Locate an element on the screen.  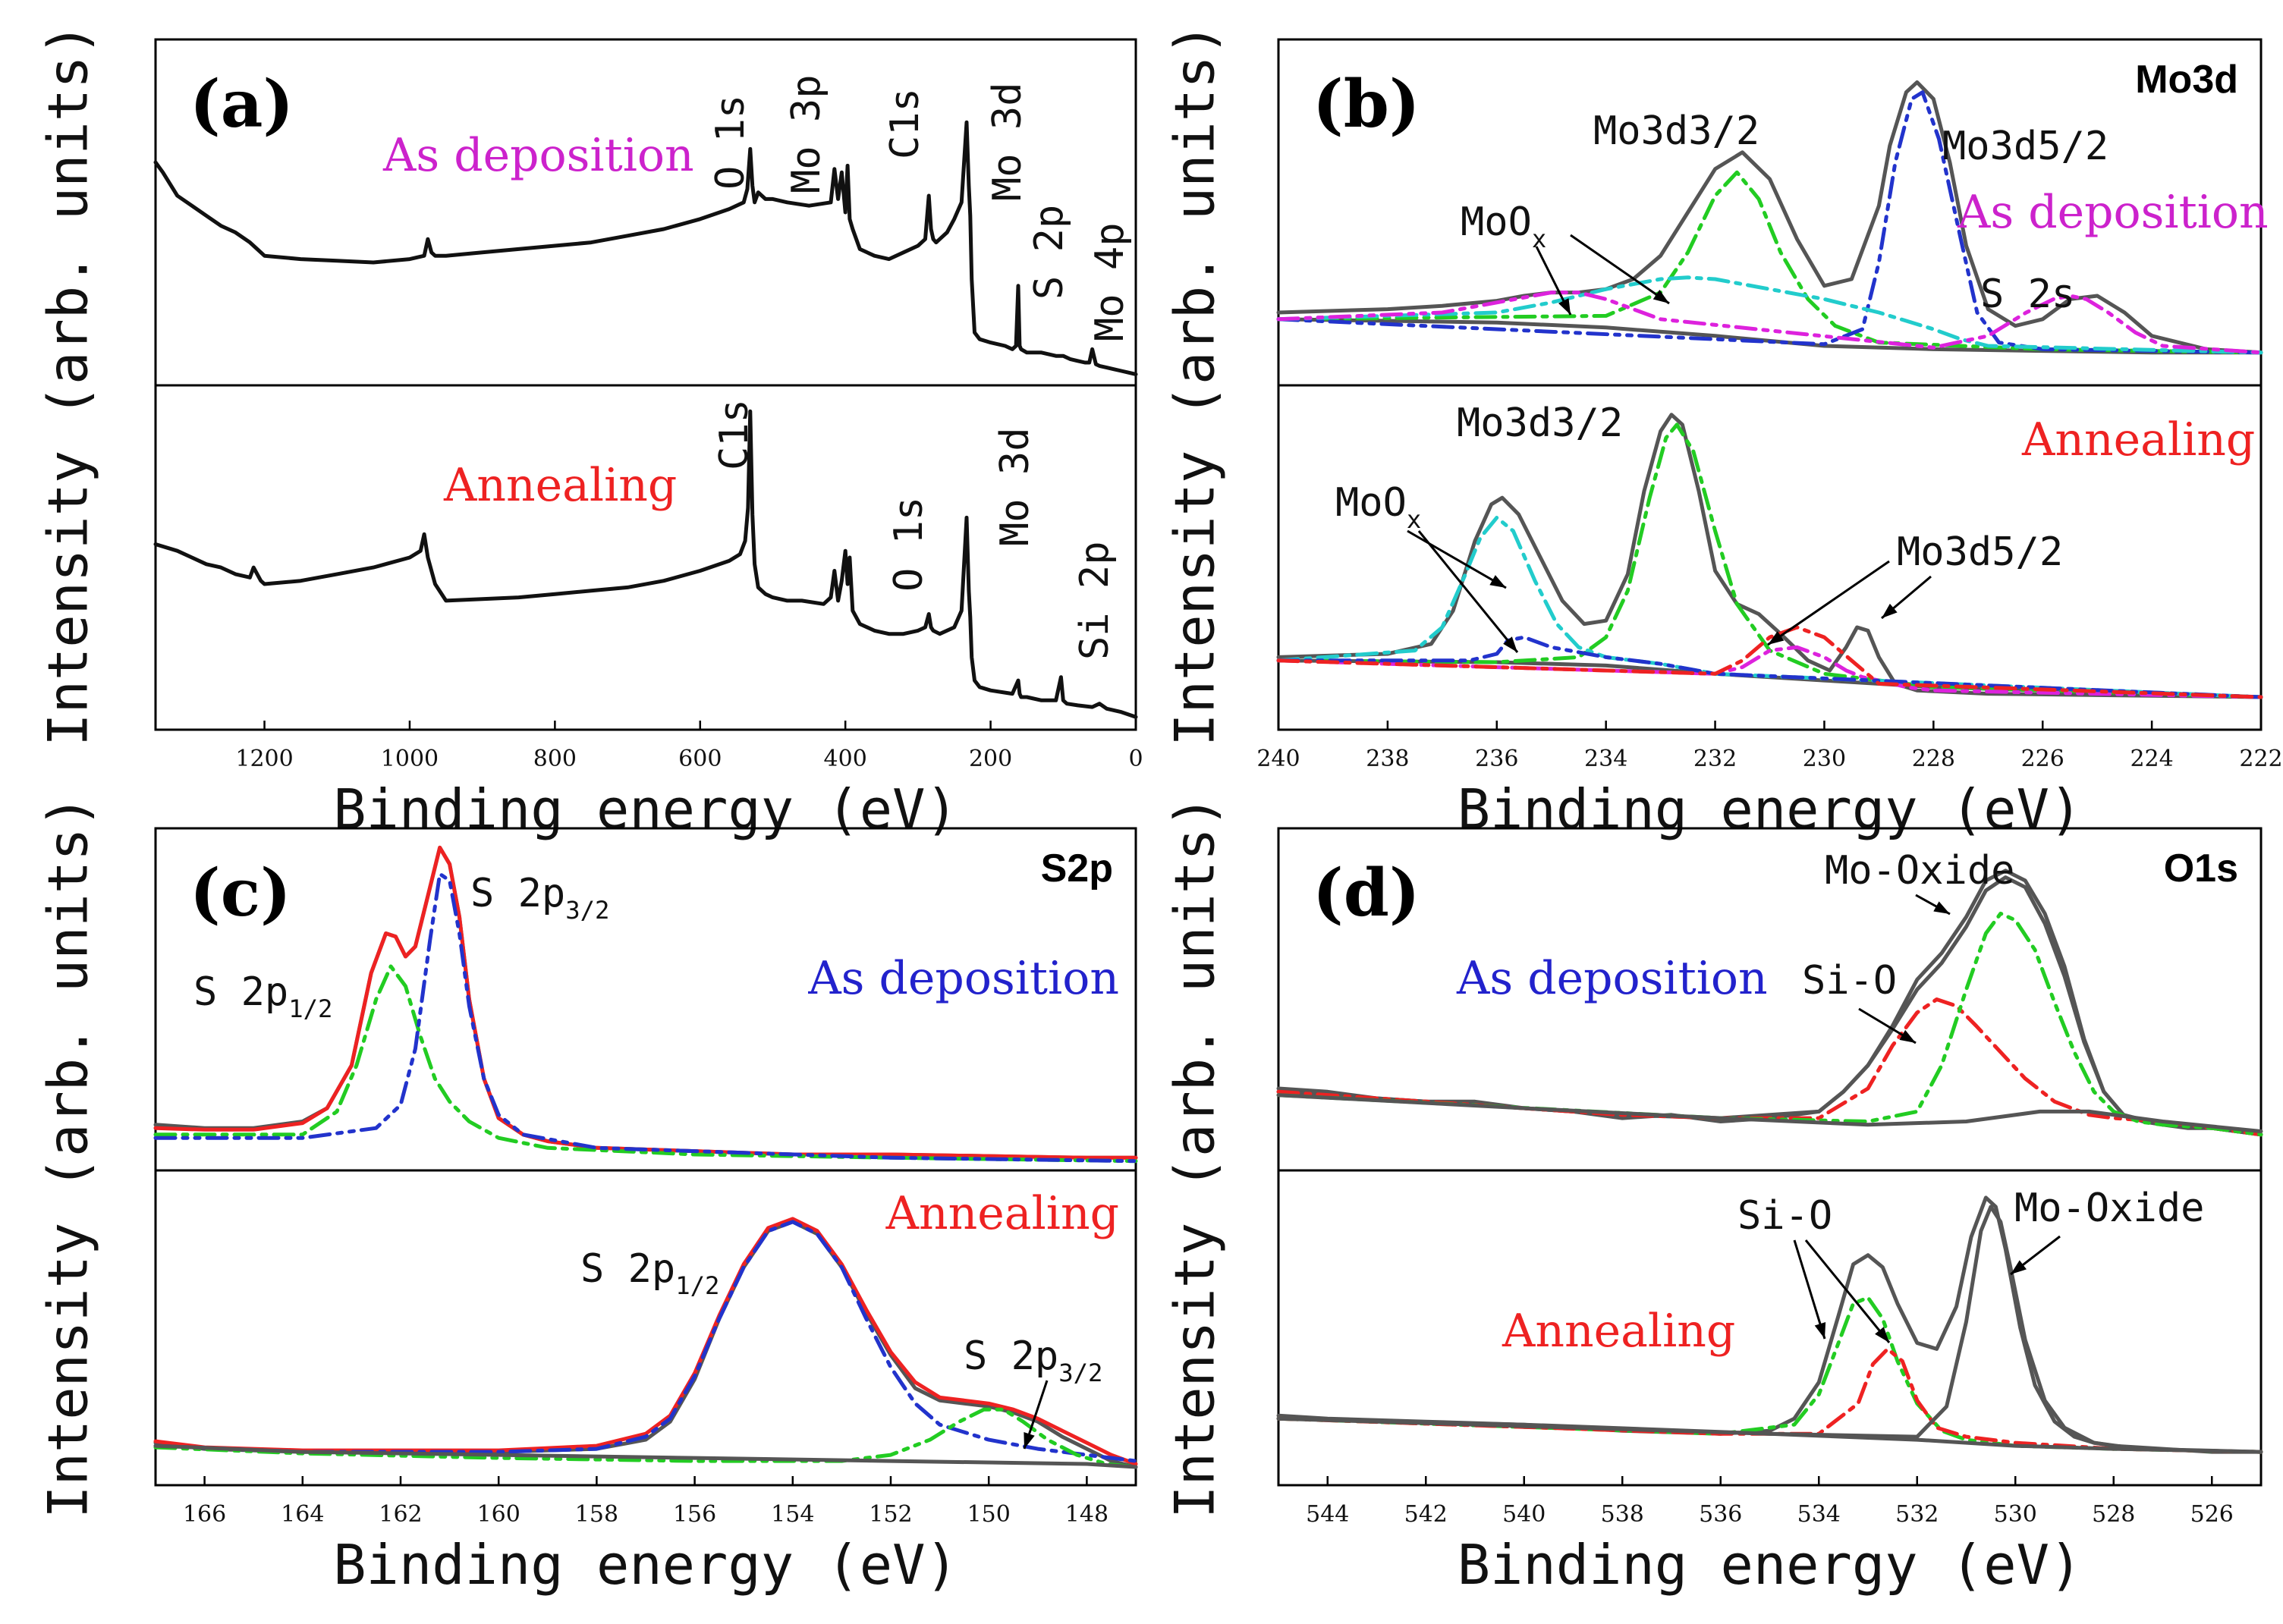
peak-label-c1s: C1s is located at coordinates (905, 123).